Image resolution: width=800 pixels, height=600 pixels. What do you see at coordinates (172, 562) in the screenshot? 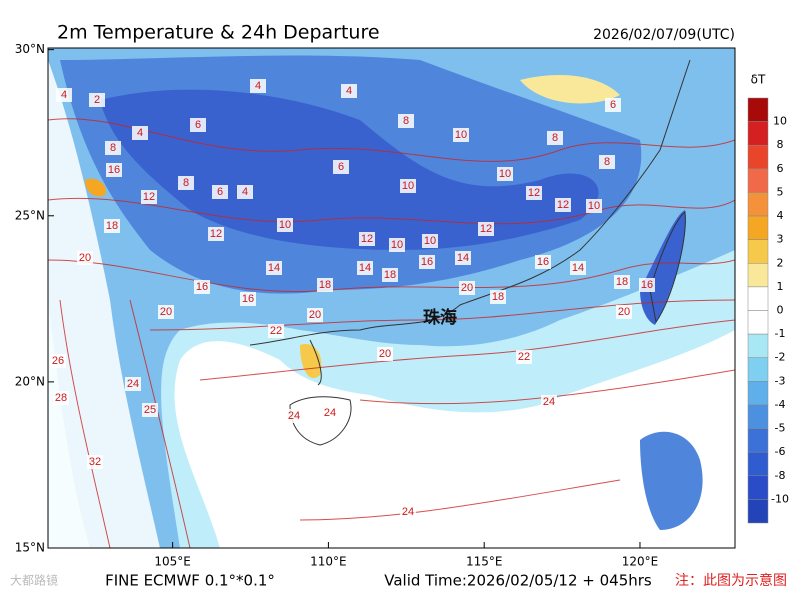
I see `x-tick-label: 105°E` at bounding box center [172, 562].